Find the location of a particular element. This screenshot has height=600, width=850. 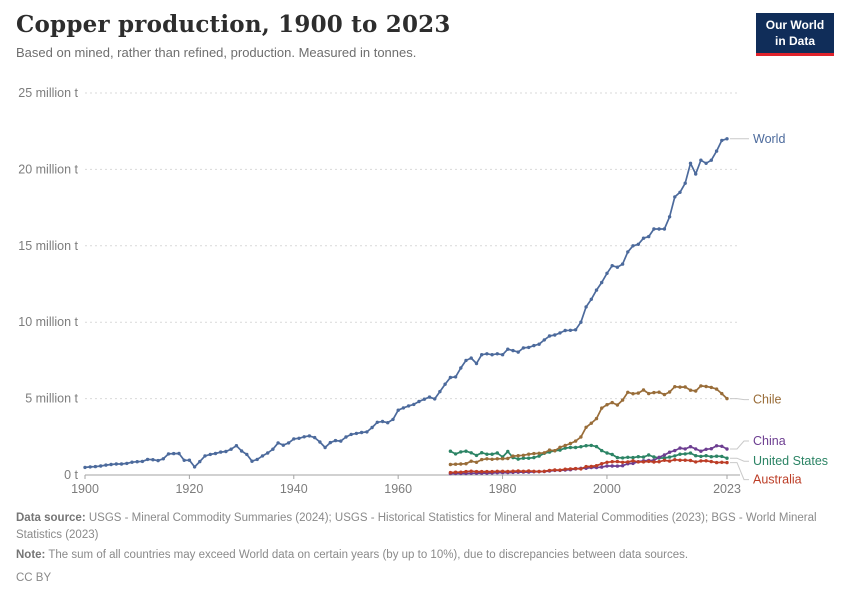

entity-label-china: China is located at coordinates (769, 441).